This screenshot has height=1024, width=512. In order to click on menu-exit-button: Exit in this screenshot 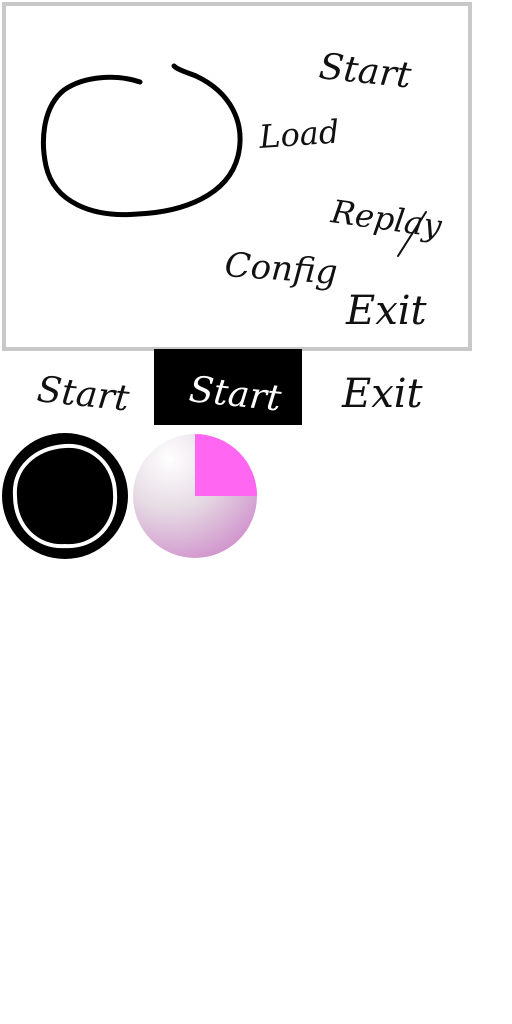, I will do `click(386, 311)`.